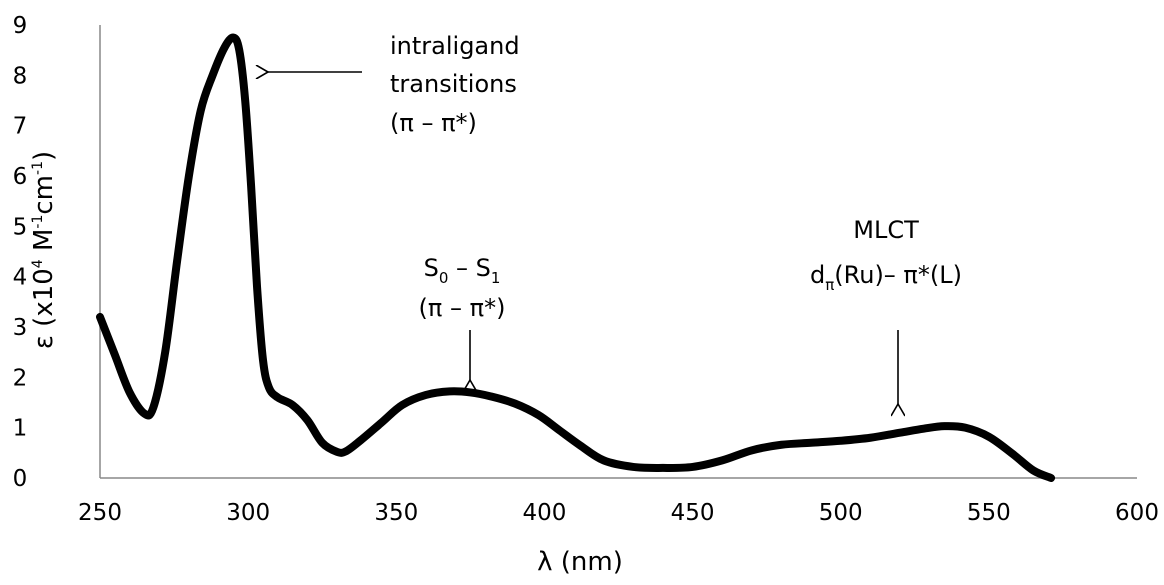 The image size is (1164, 585). I want to click on annotation-mlct-line2: dπ(Ru)– π*(L), so click(886, 277).